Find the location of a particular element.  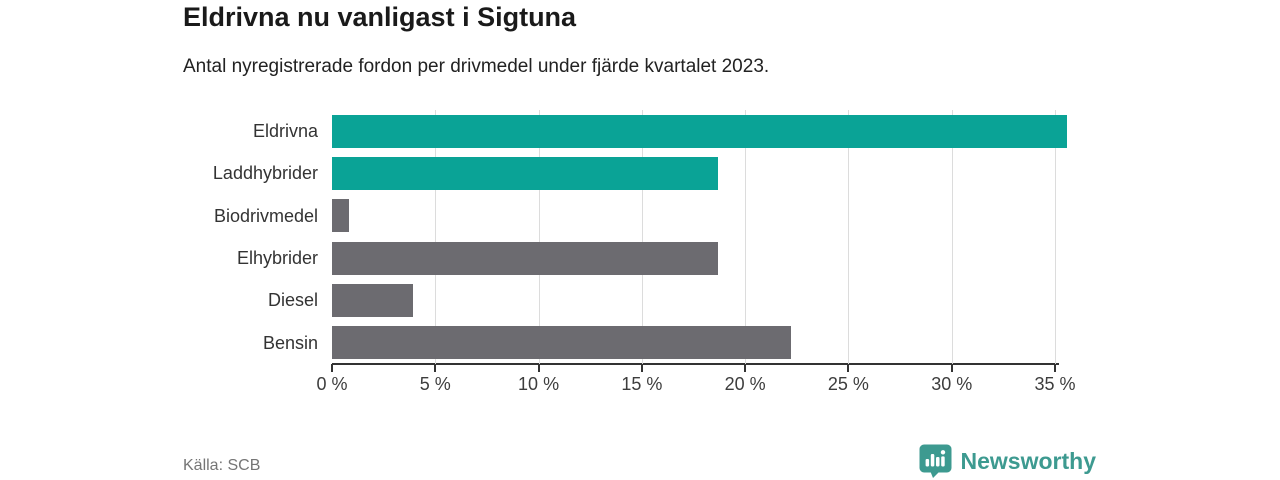

x-tick-label: 35 % is located at coordinates (1055, 384).